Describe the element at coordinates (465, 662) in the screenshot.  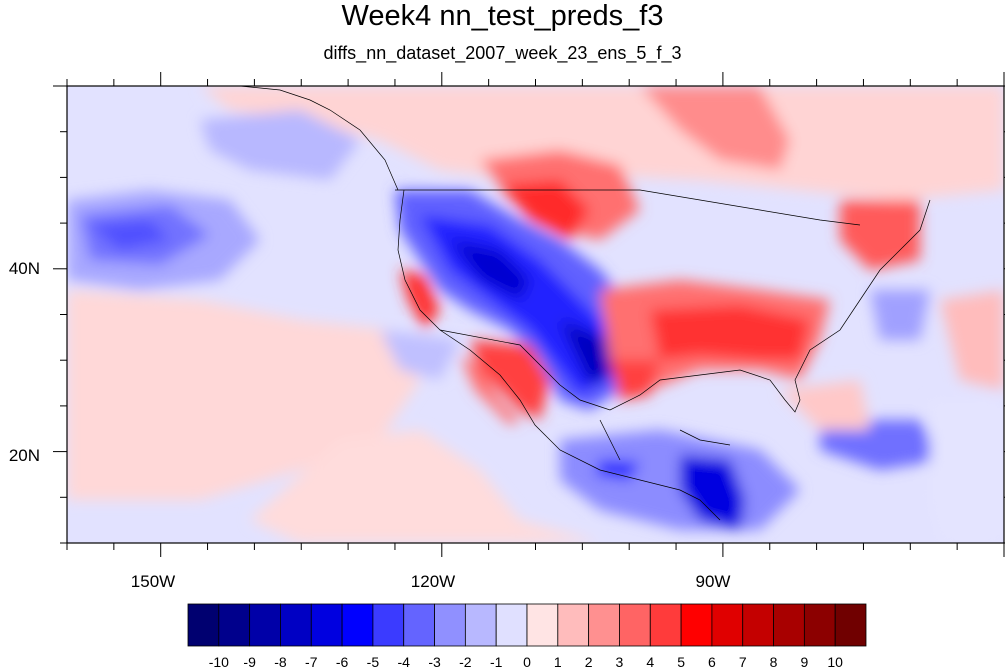
I see `colorbar-label: -2` at that location.